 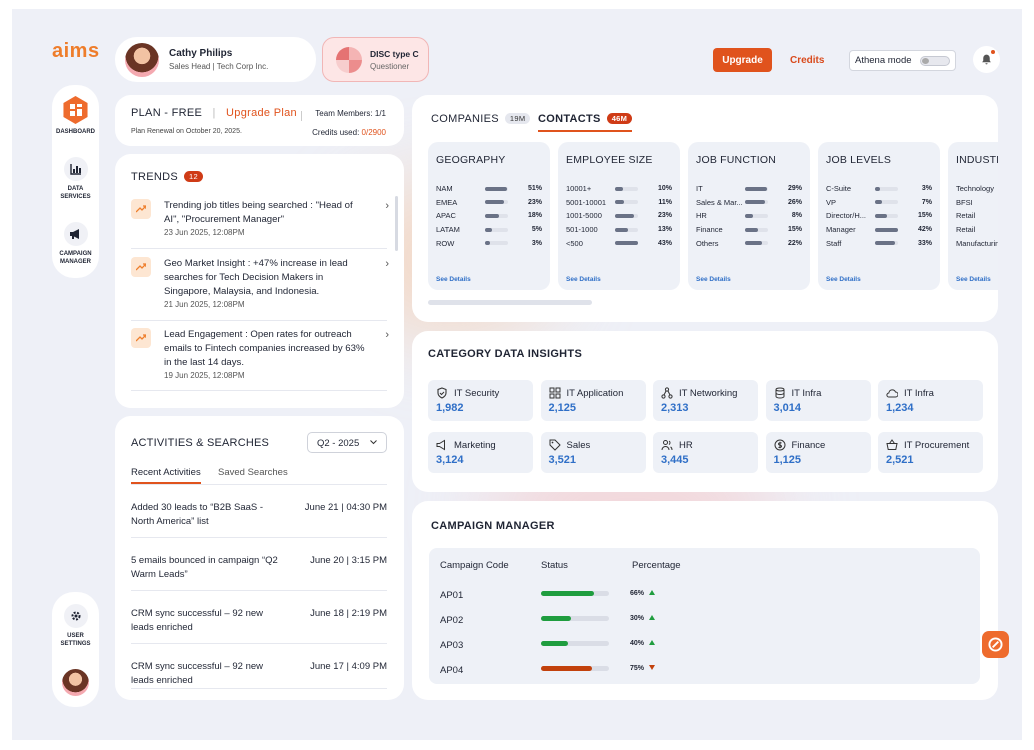 I want to click on aims-logo: aims, so click(x=76, y=51).